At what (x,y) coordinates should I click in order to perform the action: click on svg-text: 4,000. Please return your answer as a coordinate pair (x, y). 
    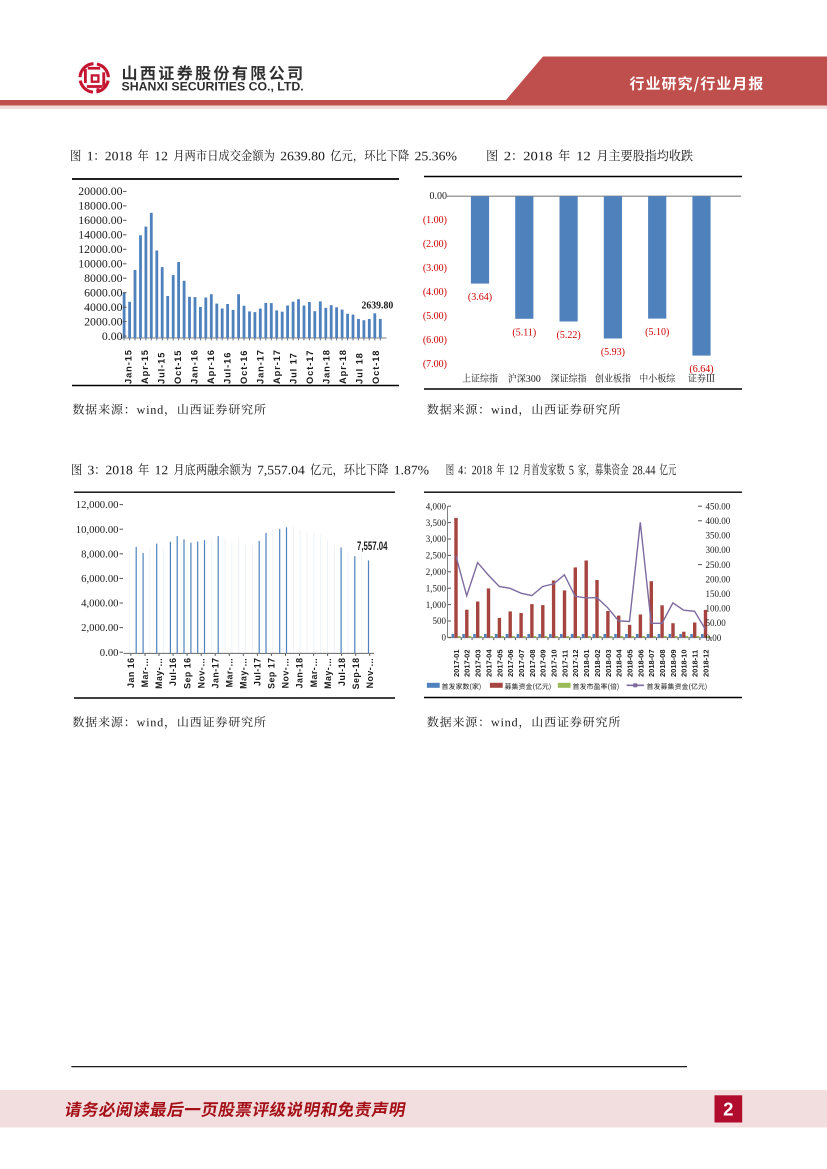
    Looking at the image, I should click on (436, 506).